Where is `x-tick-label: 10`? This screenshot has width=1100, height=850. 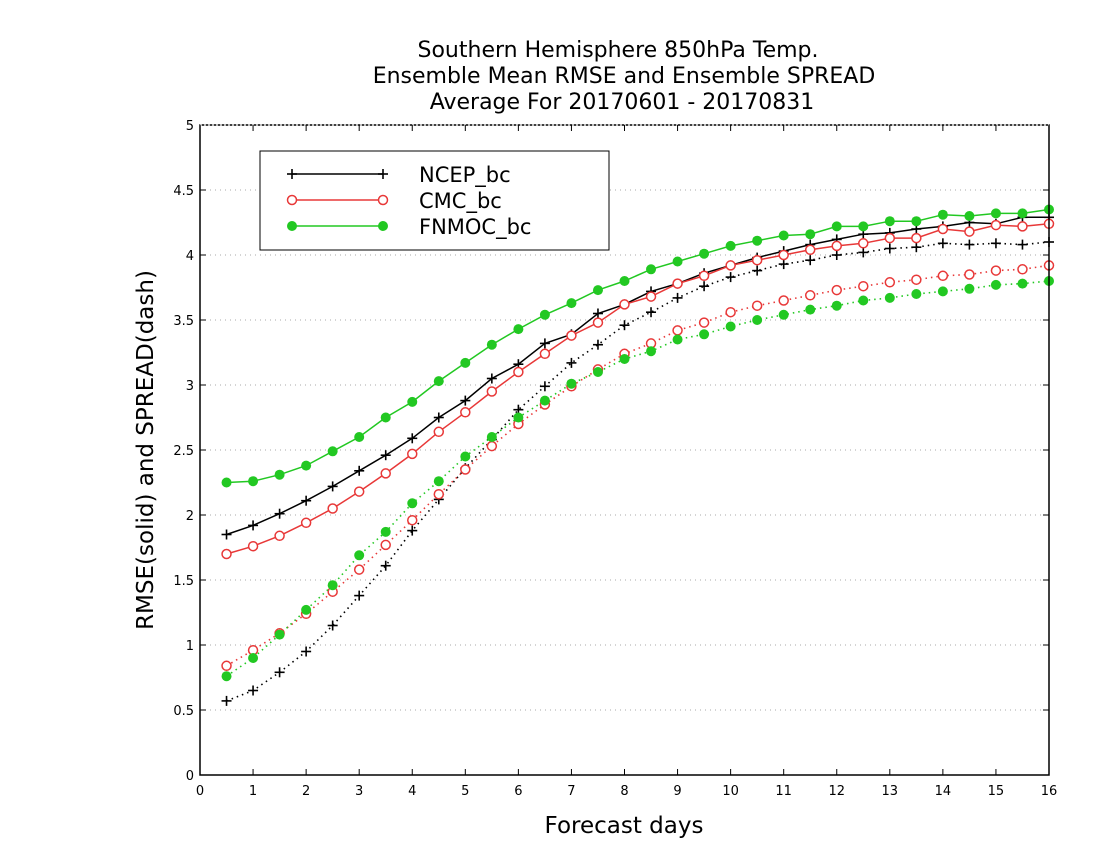 x-tick-label: 10 is located at coordinates (730, 791).